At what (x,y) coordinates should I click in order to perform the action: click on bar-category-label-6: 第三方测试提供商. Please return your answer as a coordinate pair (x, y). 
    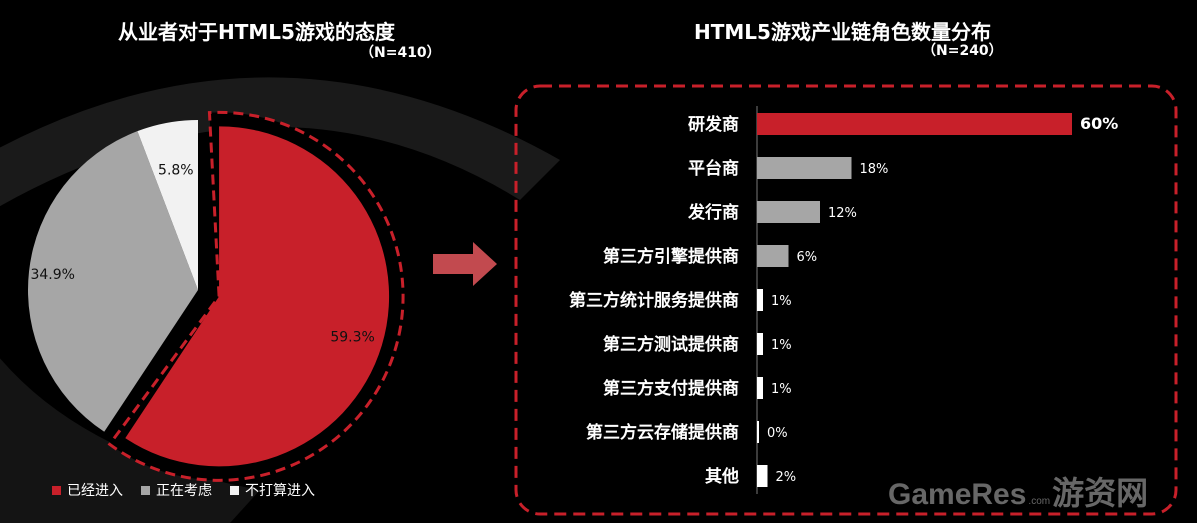
    Looking at the image, I should click on (671, 344).